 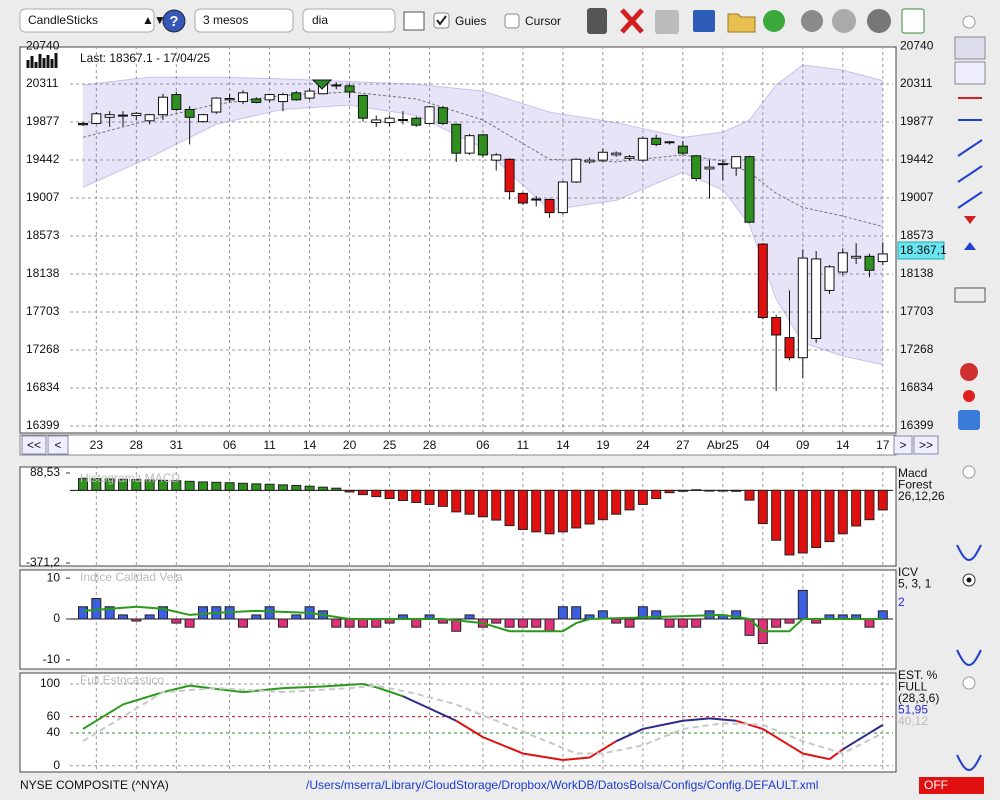 I want to click on y-tick-label: 100, so click(x=50, y=683).